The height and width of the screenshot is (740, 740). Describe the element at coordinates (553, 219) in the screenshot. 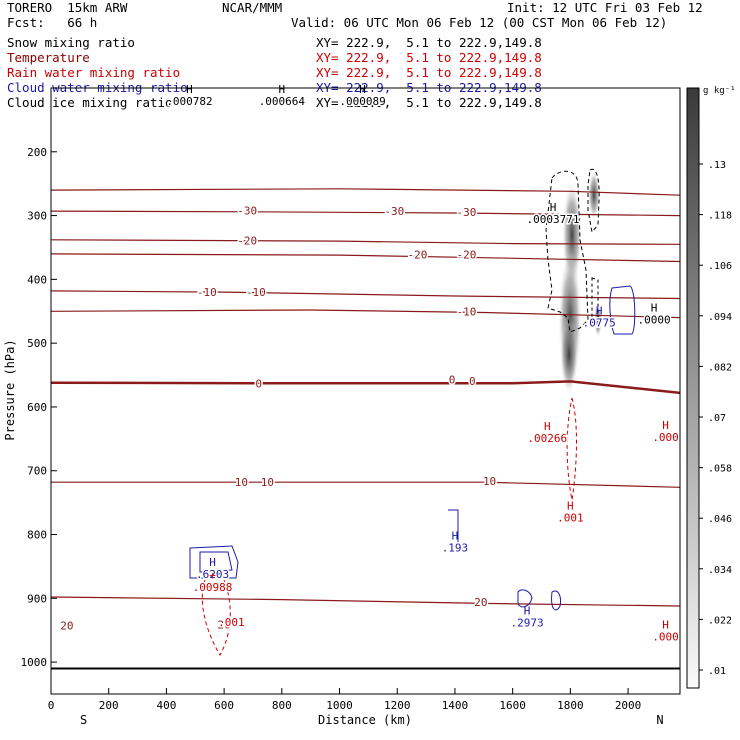

I see `maximum-value-label: .0003771` at that location.